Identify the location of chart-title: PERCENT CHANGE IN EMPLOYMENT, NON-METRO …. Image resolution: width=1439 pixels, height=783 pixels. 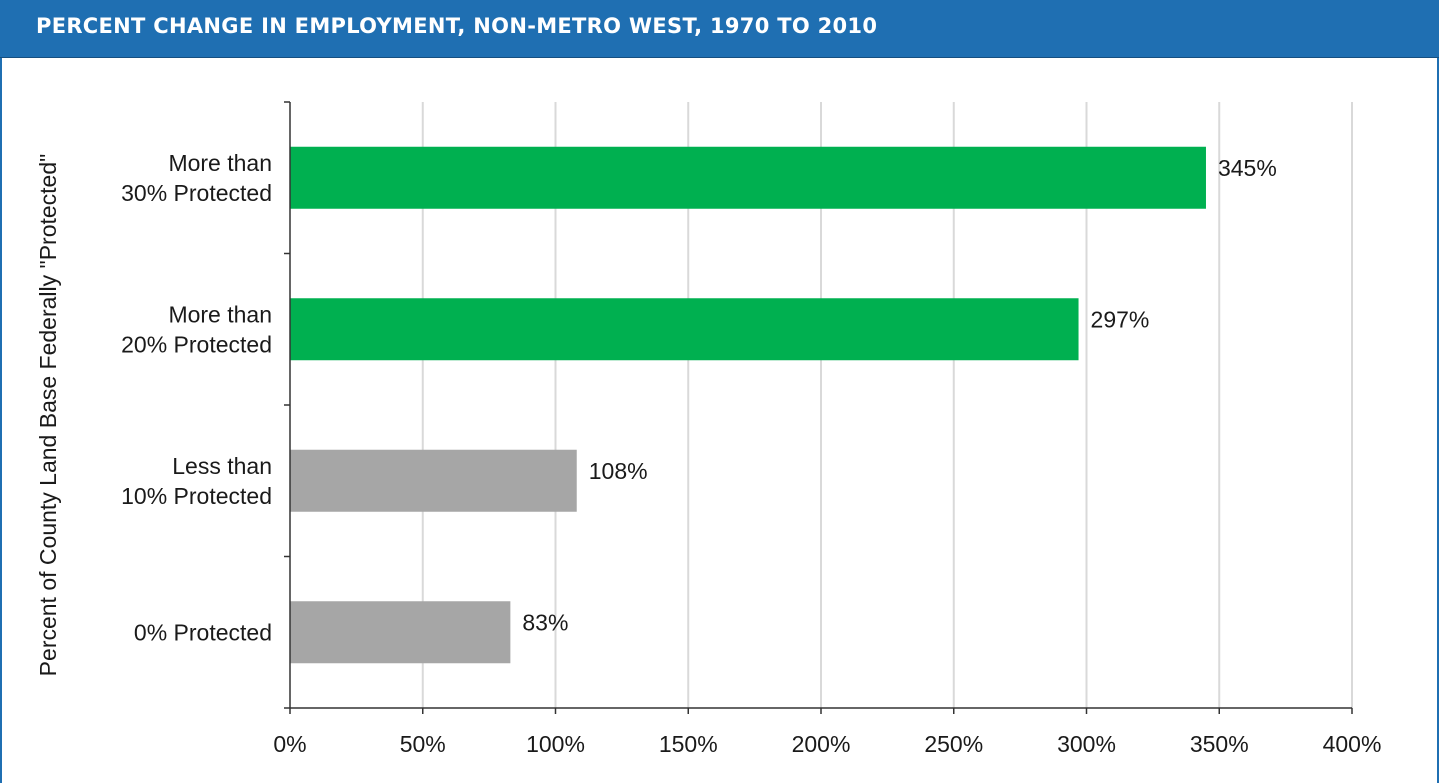
(457, 26).